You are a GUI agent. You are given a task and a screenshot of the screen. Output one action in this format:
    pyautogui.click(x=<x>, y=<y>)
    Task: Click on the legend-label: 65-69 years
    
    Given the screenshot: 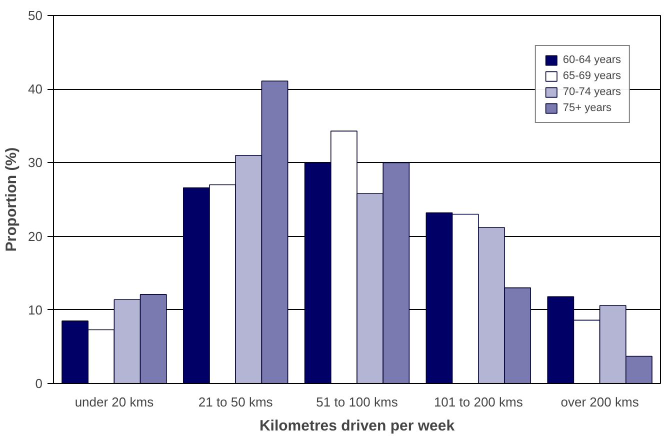 What is the action you would take?
    pyautogui.click(x=591, y=76)
    